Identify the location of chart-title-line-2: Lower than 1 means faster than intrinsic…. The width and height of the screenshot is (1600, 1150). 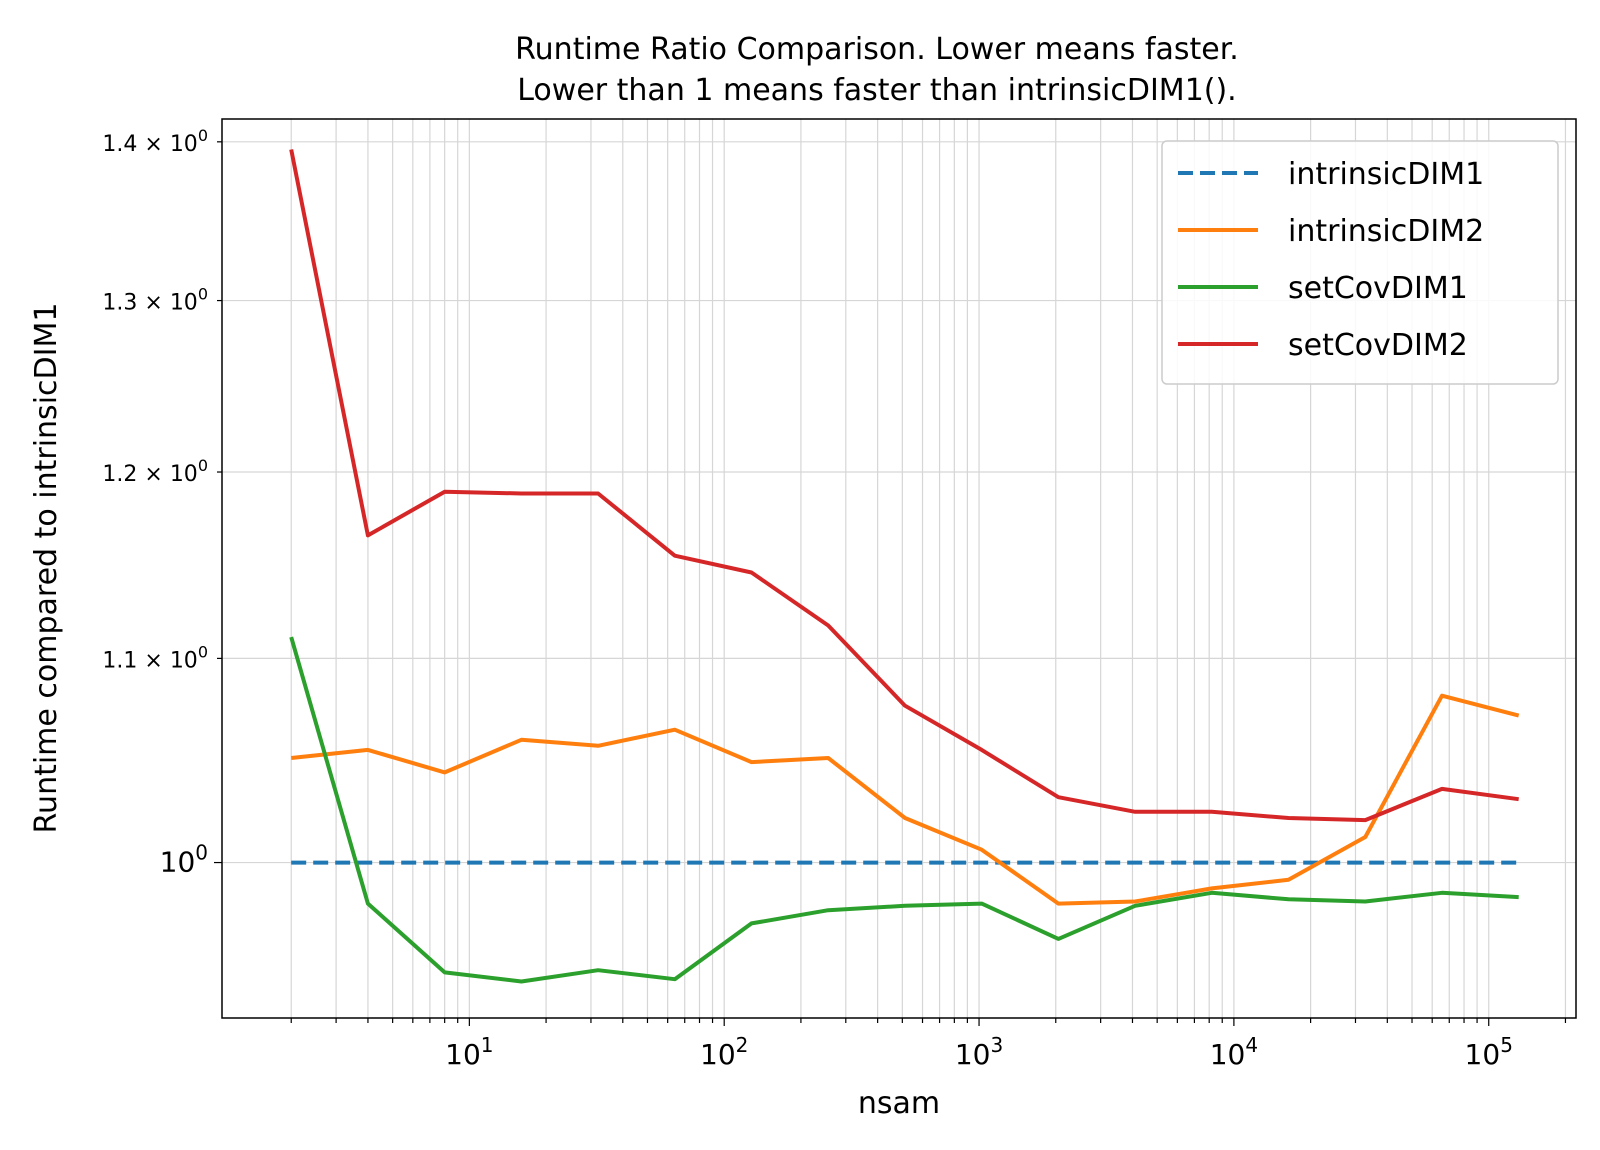
(876, 90).